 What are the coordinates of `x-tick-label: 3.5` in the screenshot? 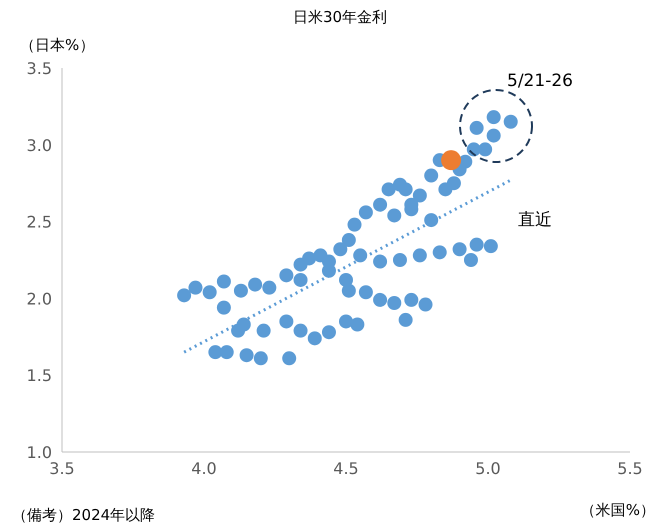 It's located at (62, 468).